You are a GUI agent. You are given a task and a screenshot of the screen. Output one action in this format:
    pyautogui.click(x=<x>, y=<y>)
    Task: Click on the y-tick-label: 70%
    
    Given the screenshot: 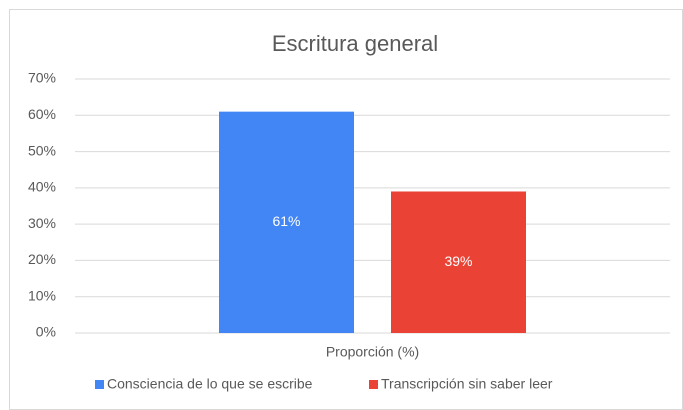 What is the action you would take?
    pyautogui.click(x=42, y=78)
    